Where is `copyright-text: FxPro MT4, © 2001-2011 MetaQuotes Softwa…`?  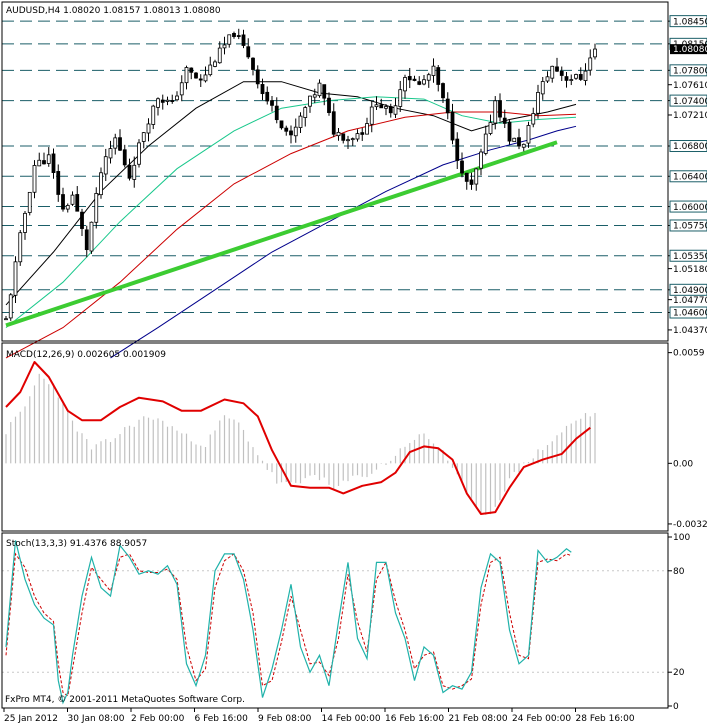
copyright-text: FxPro MT4, © 2001-2011 MetaQuotes Softwa… is located at coordinates (125, 700).